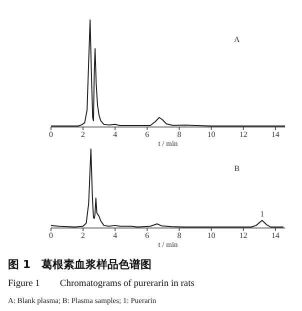  Describe the element at coordinates (80, 264) in the screenshot. I see `text: 图 1 葛根素血浆样品色谱图` at that location.